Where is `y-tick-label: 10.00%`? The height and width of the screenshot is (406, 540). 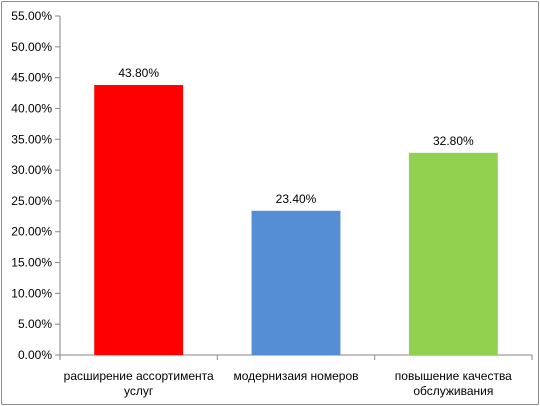 y-tick-label: 10.00% is located at coordinates (31, 293).